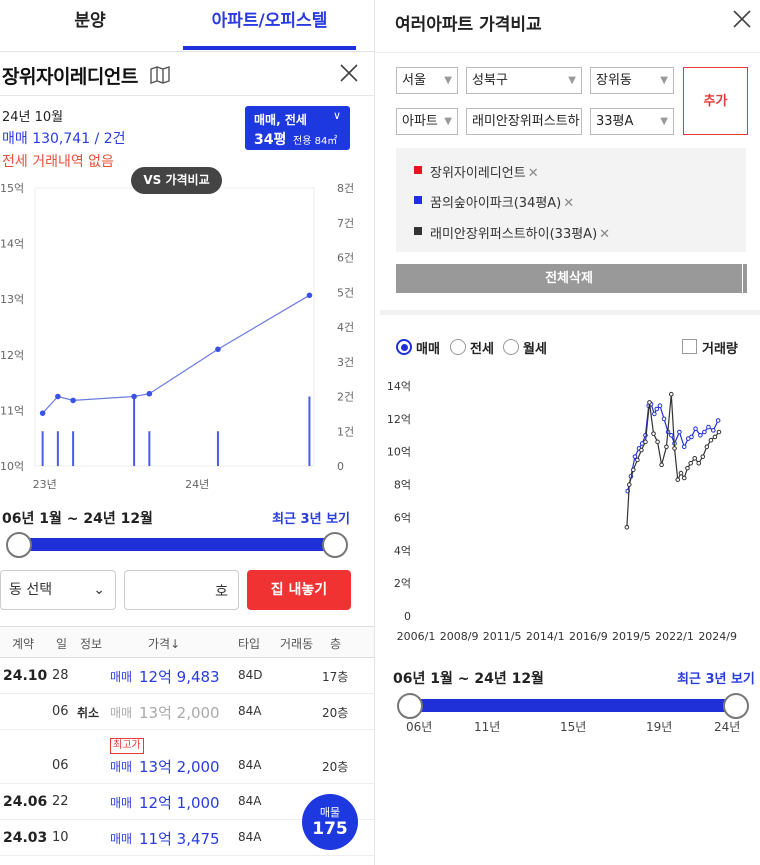  I want to click on price-point, so click(134, 396).